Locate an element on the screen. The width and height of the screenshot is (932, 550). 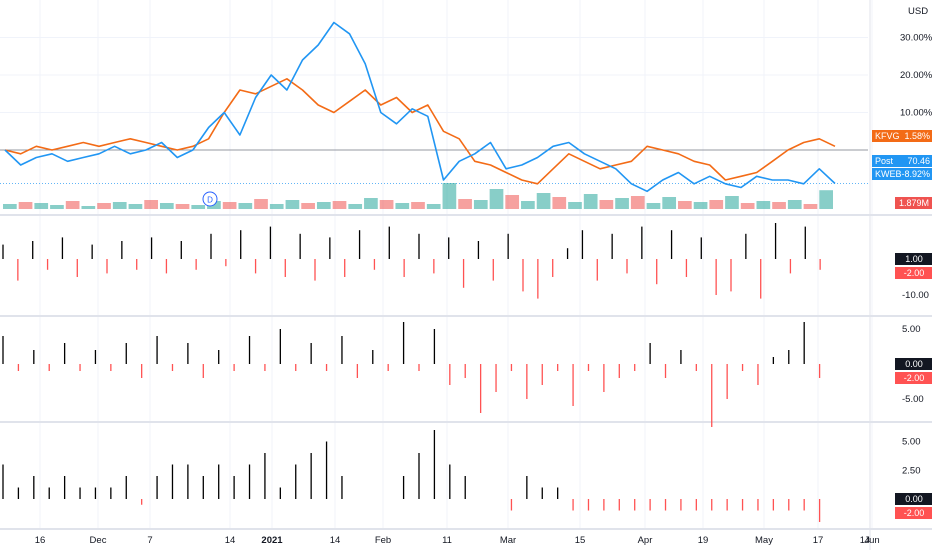
kweb-badge is located at coordinates (902, 174).